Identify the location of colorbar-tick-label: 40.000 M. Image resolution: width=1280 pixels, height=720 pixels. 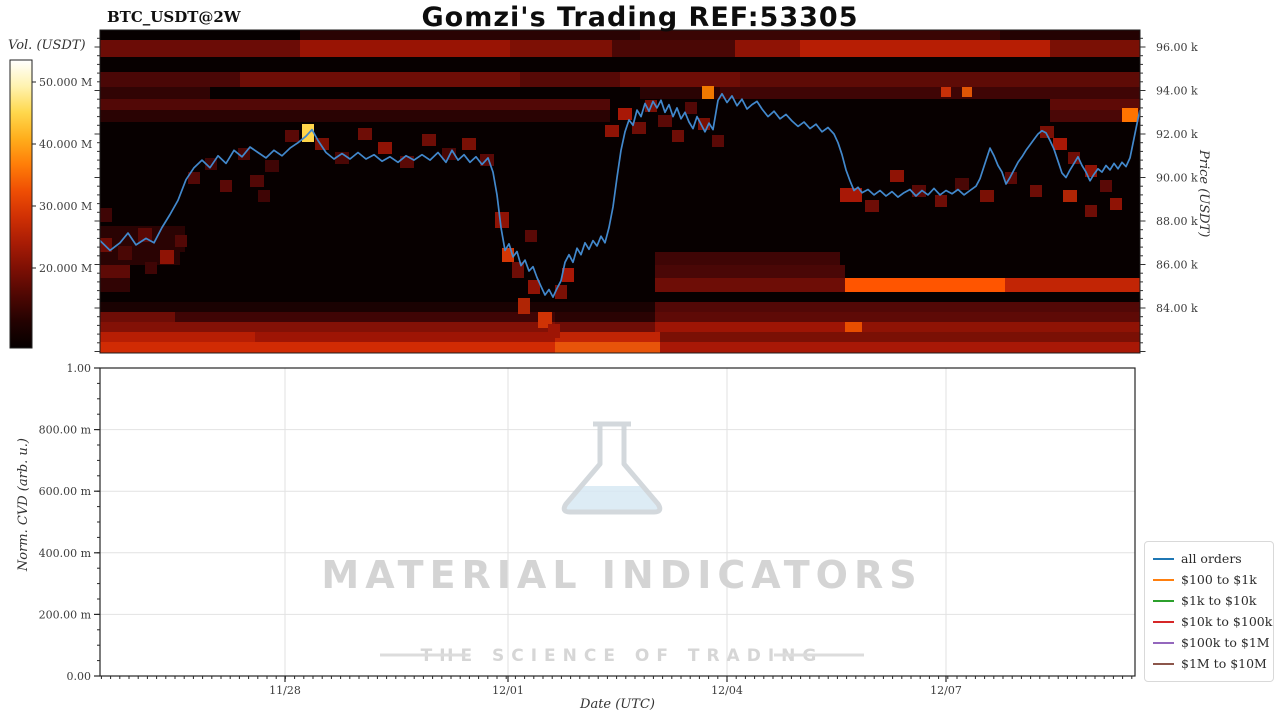
(65, 144).